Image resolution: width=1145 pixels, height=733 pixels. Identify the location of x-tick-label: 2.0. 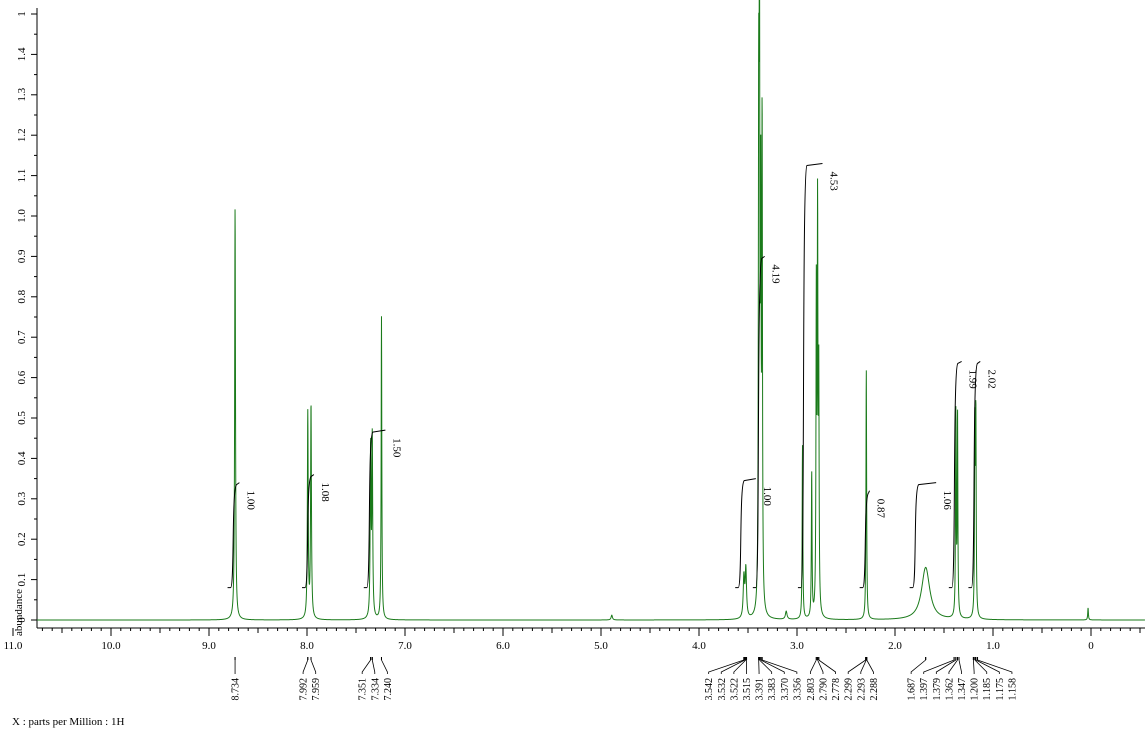
(895, 646).